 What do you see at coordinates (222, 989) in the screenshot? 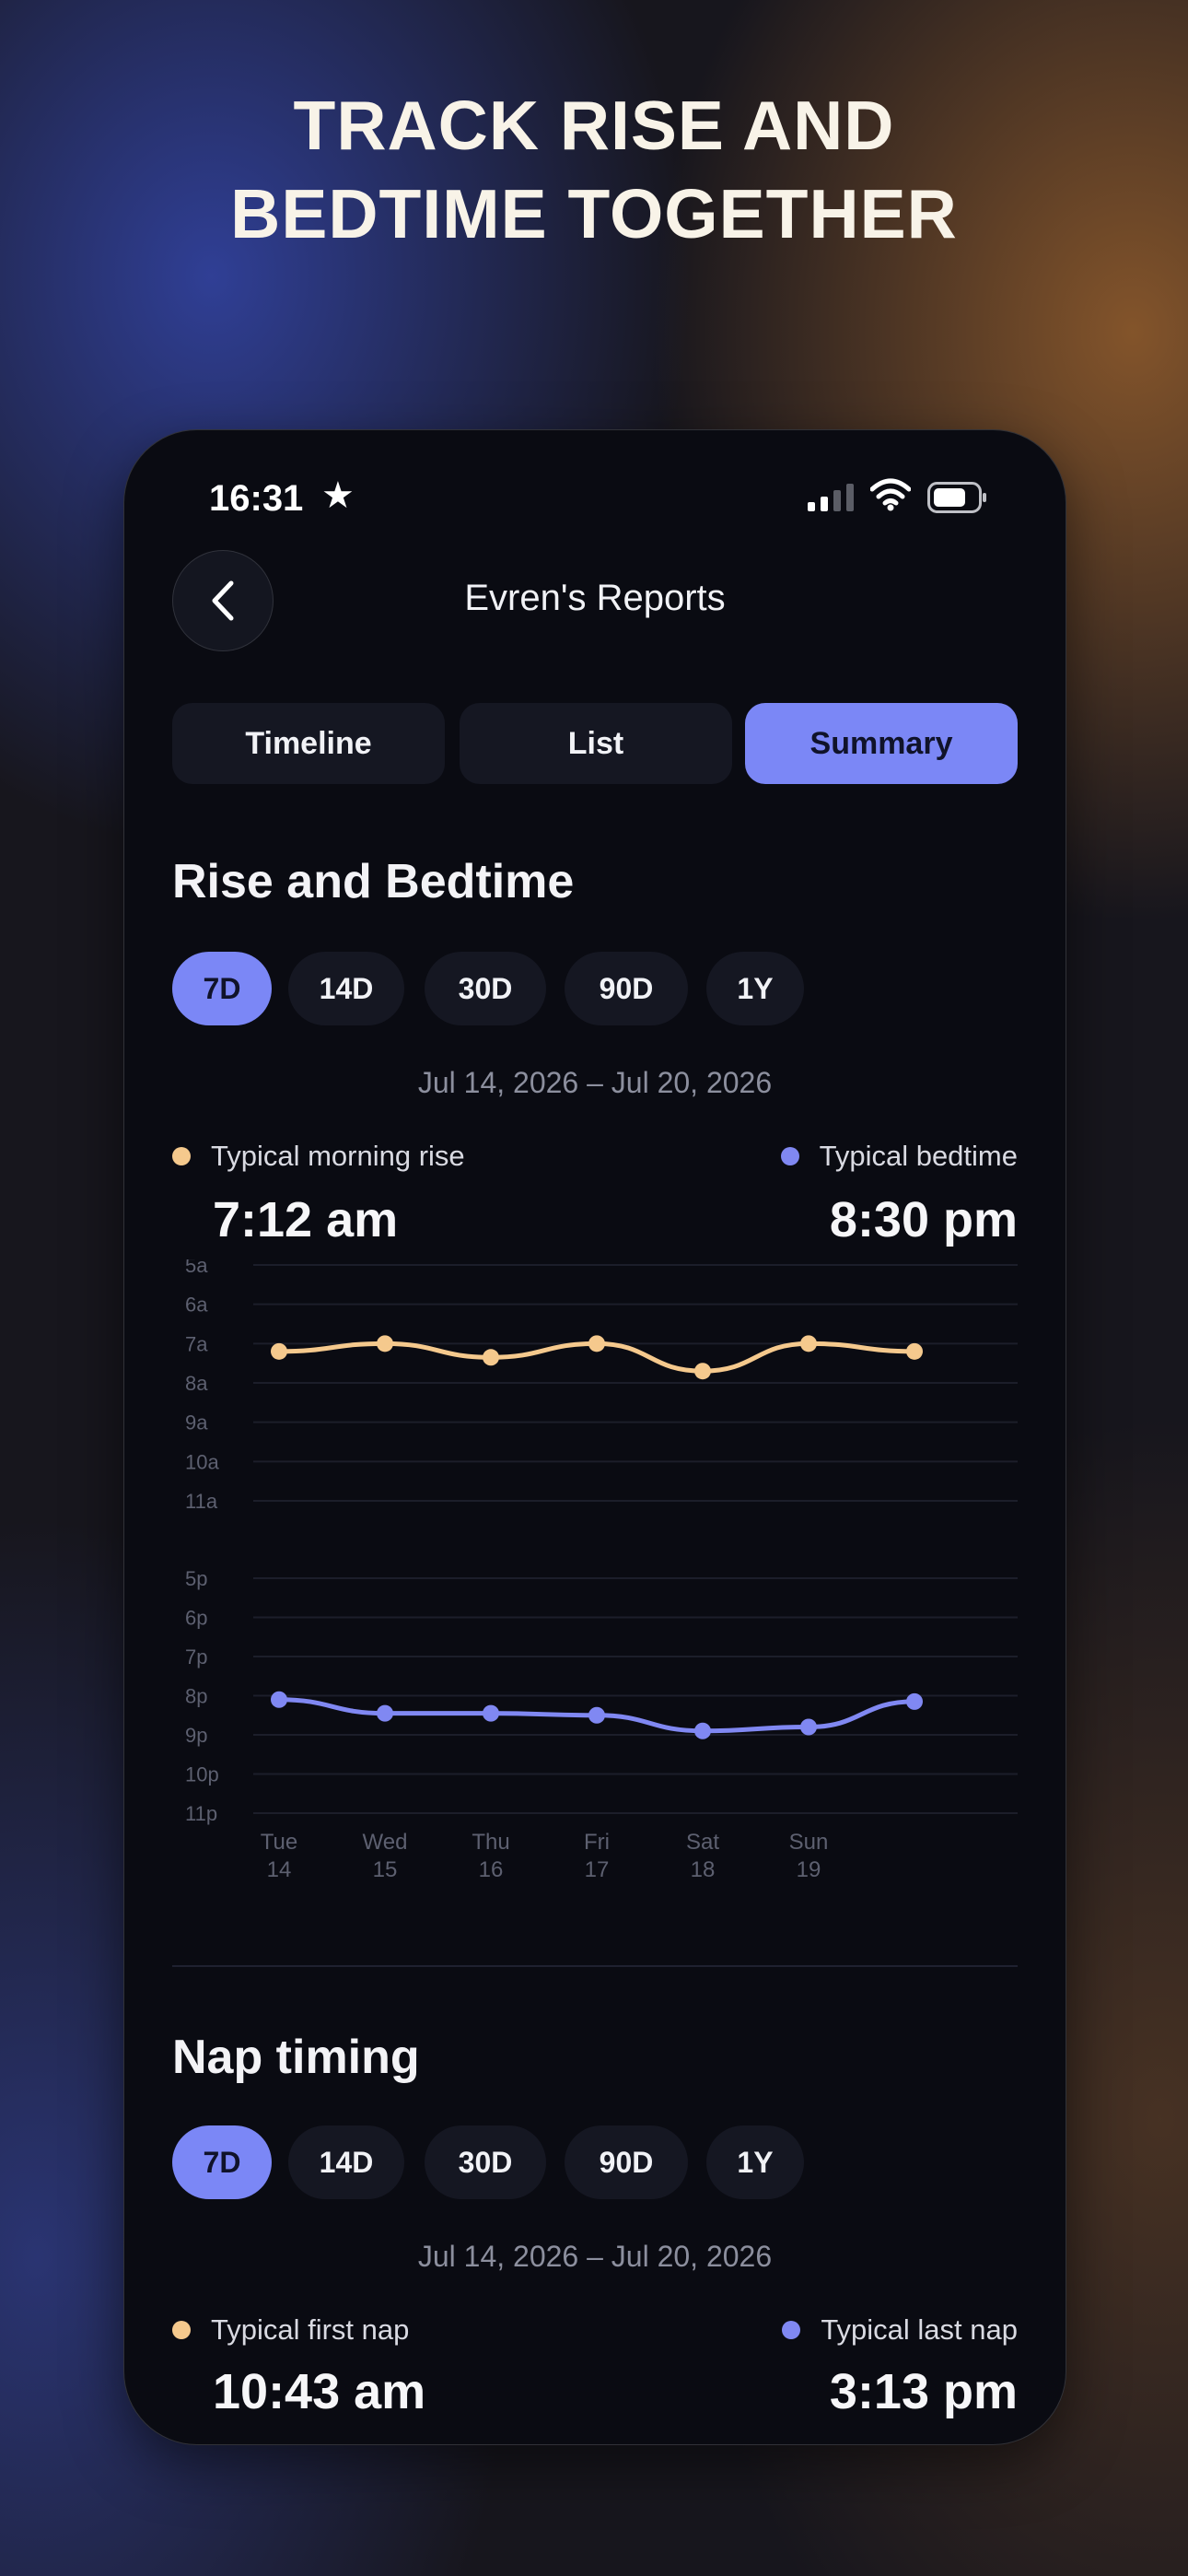
I see `range-chip-7d: 7D` at bounding box center [222, 989].